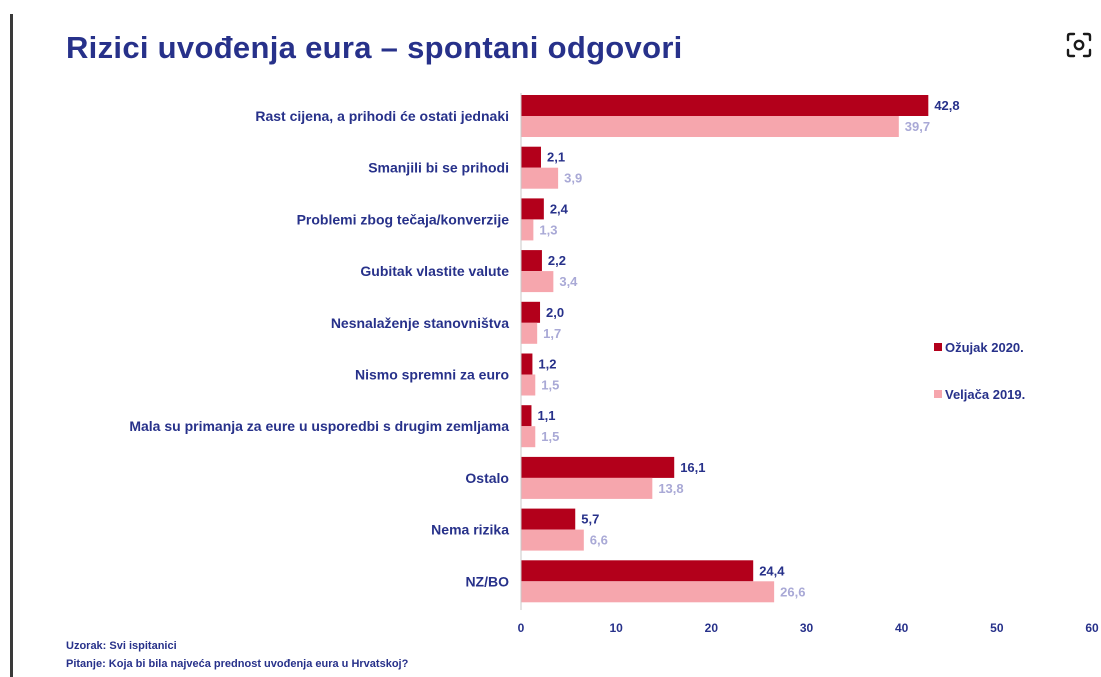 Image resolution: width=1101 pixels, height=677 pixels. Describe the element at coordinates (487, 478) in the screenshot. I see `category-label: Ostalo` at that location.